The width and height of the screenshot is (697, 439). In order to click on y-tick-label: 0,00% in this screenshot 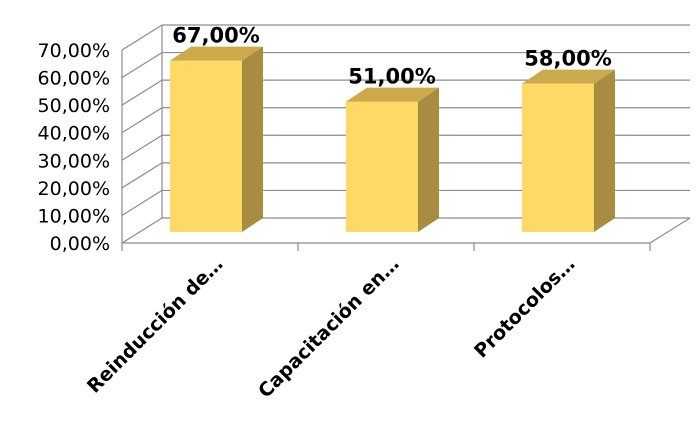, I will do `click(80, 244)`.